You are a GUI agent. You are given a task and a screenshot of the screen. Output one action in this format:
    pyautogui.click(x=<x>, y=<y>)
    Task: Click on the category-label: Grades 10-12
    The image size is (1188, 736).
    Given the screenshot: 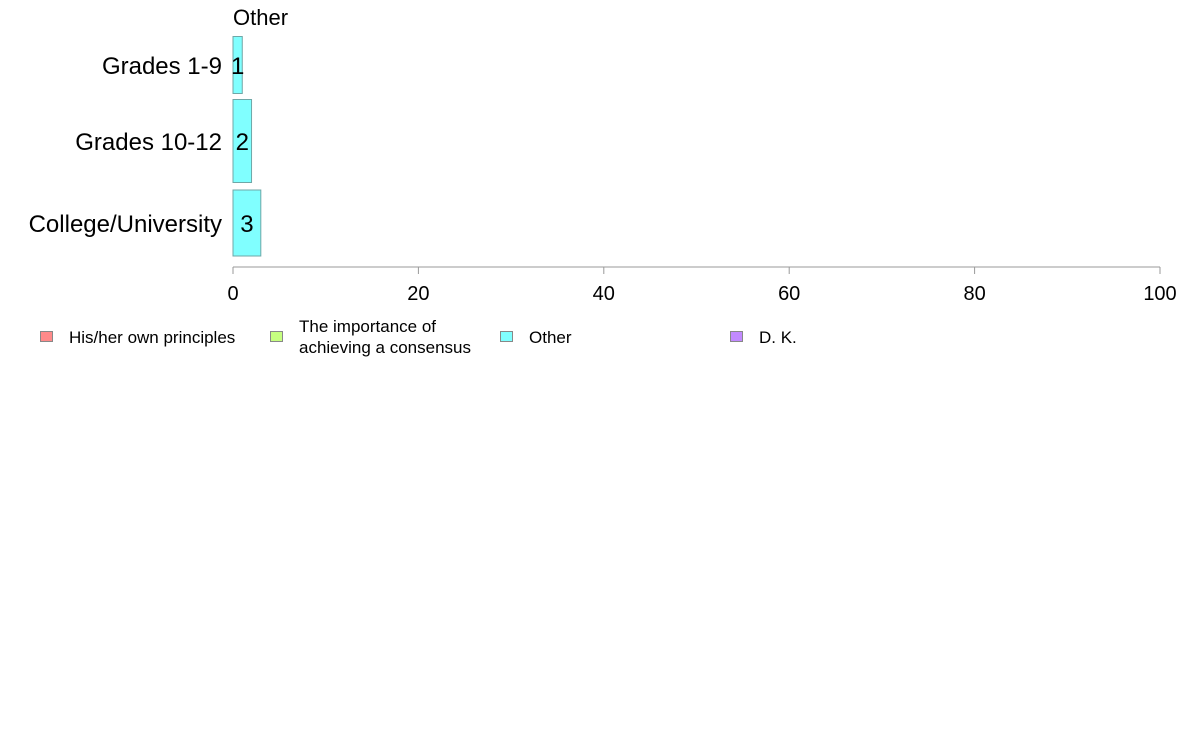 What is the action you would take?
    pyautogui.click(x=148, y=142)
    